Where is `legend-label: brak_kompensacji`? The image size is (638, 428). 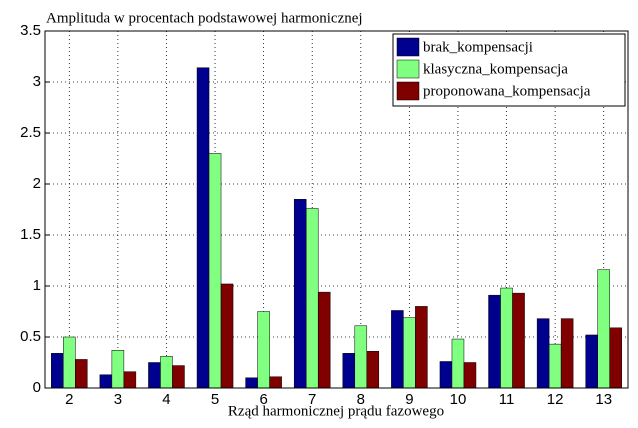 legend-label: brak_kompensacji is located at coordinates (478, 47).